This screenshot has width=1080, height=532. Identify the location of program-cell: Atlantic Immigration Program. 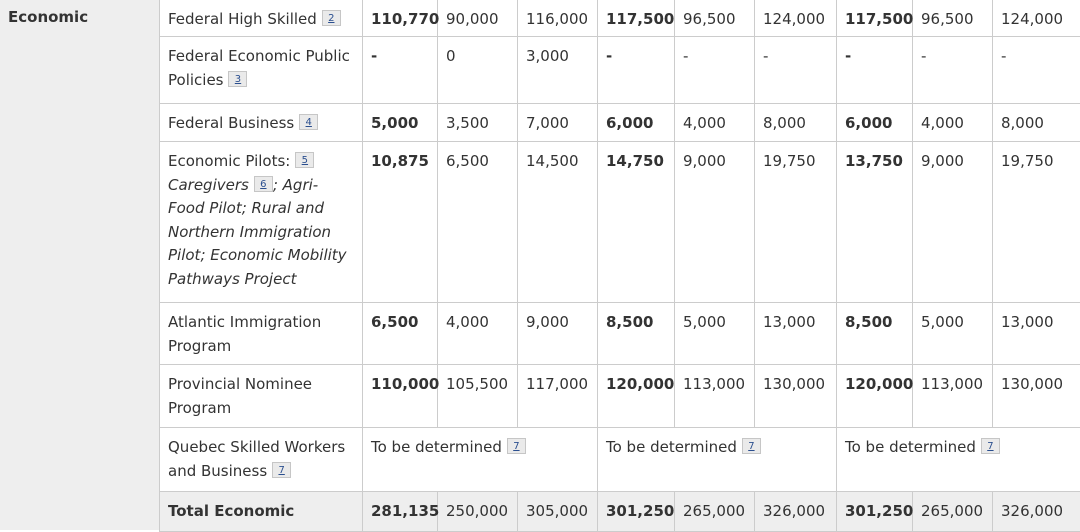
(261, 334).